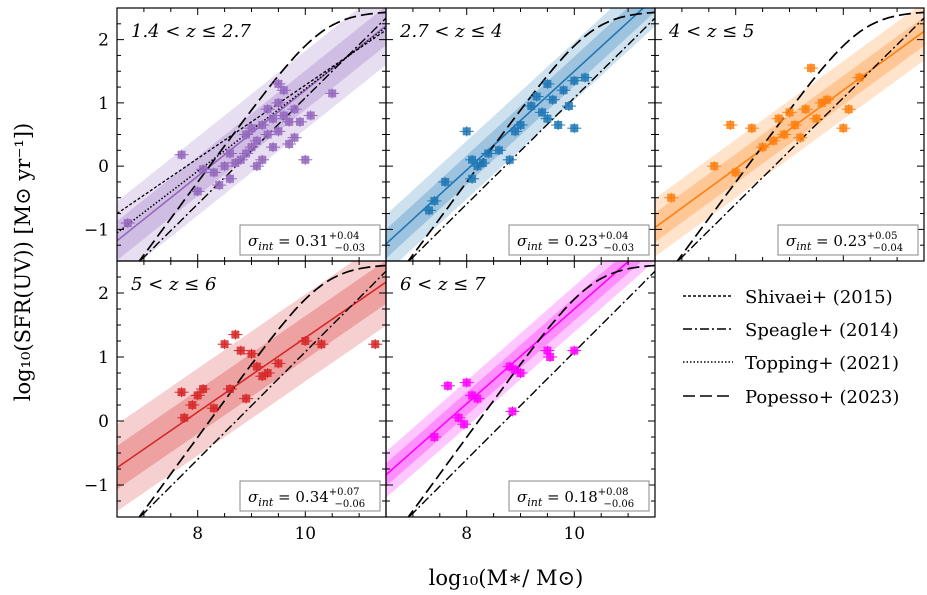  I want to click on x-tick-label: 10, so click(305, 534).